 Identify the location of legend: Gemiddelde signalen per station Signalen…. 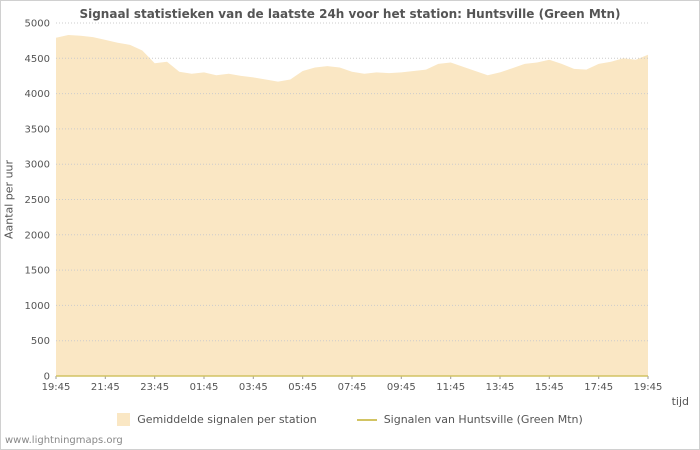
(350, 419).